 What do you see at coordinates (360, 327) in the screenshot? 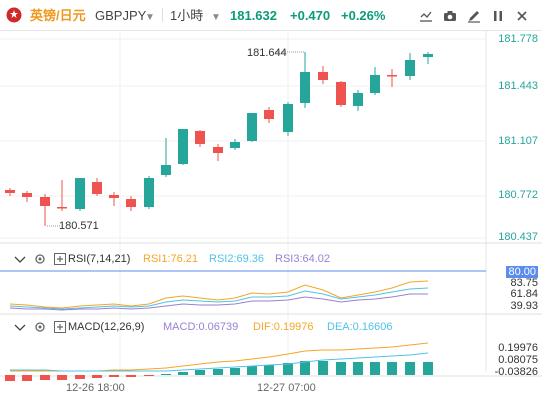
I see `dea-value: DEA:0.16606` at bounding box center [360, 327].